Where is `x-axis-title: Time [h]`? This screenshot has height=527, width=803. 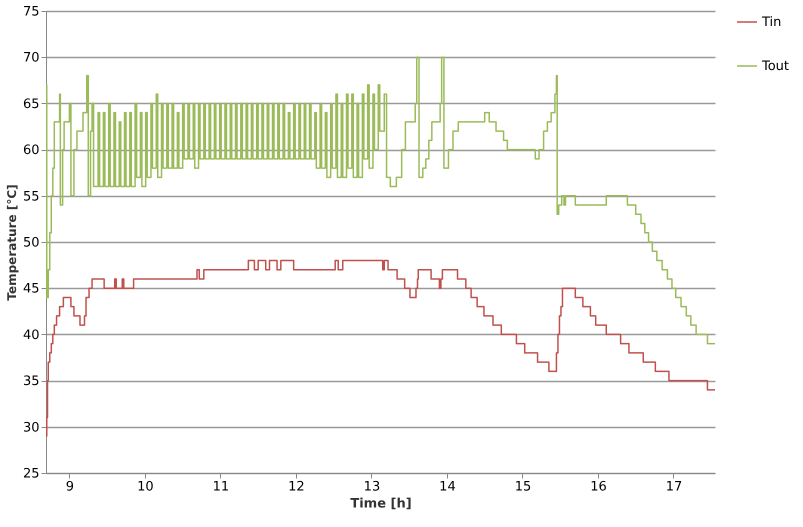
x-axis-title: Time [h] is located at coordinates (381, 504).